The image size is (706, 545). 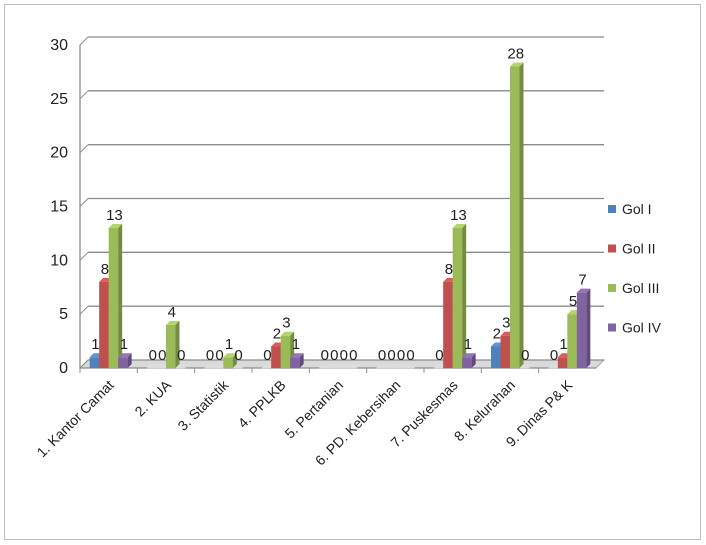 I want to click on x-tick-label: 3. Statistik, so click(x=203, y=405).